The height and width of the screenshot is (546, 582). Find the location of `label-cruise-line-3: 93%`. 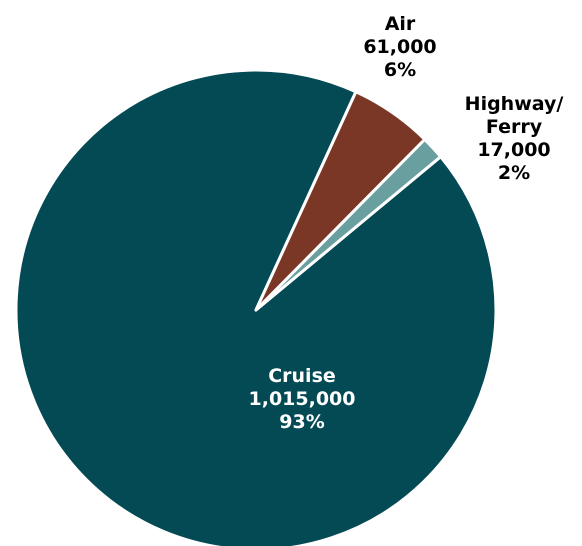

label-cruise-line-3: 93% is located at coordinates (301, 422).